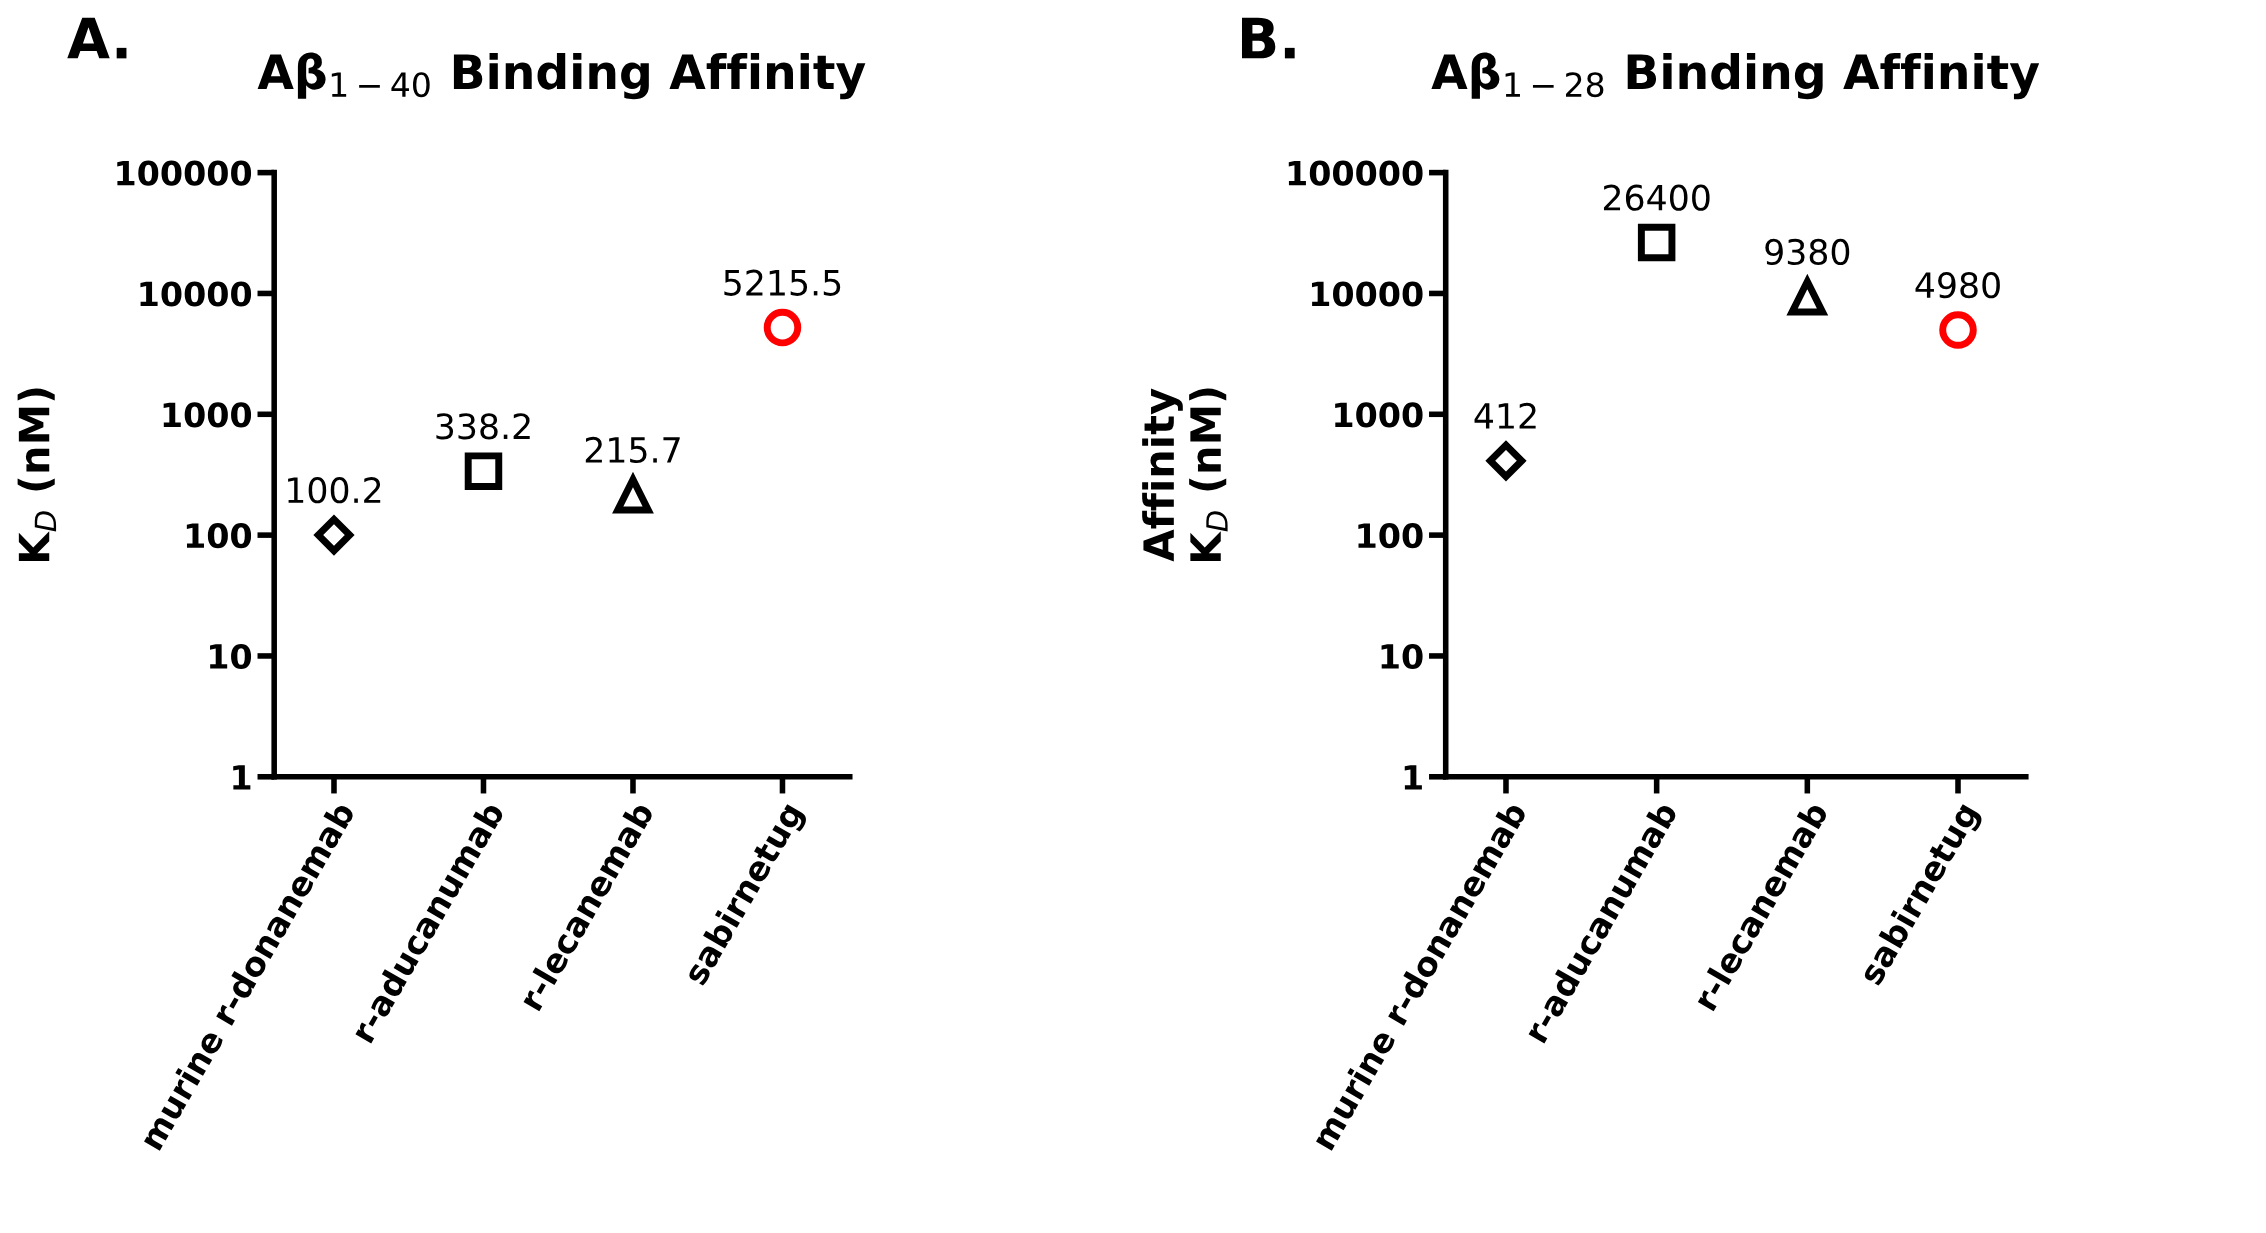  Describe the element at coordinates (1656, 197) in the screenshot. I see `data-label: 26400` at that location.